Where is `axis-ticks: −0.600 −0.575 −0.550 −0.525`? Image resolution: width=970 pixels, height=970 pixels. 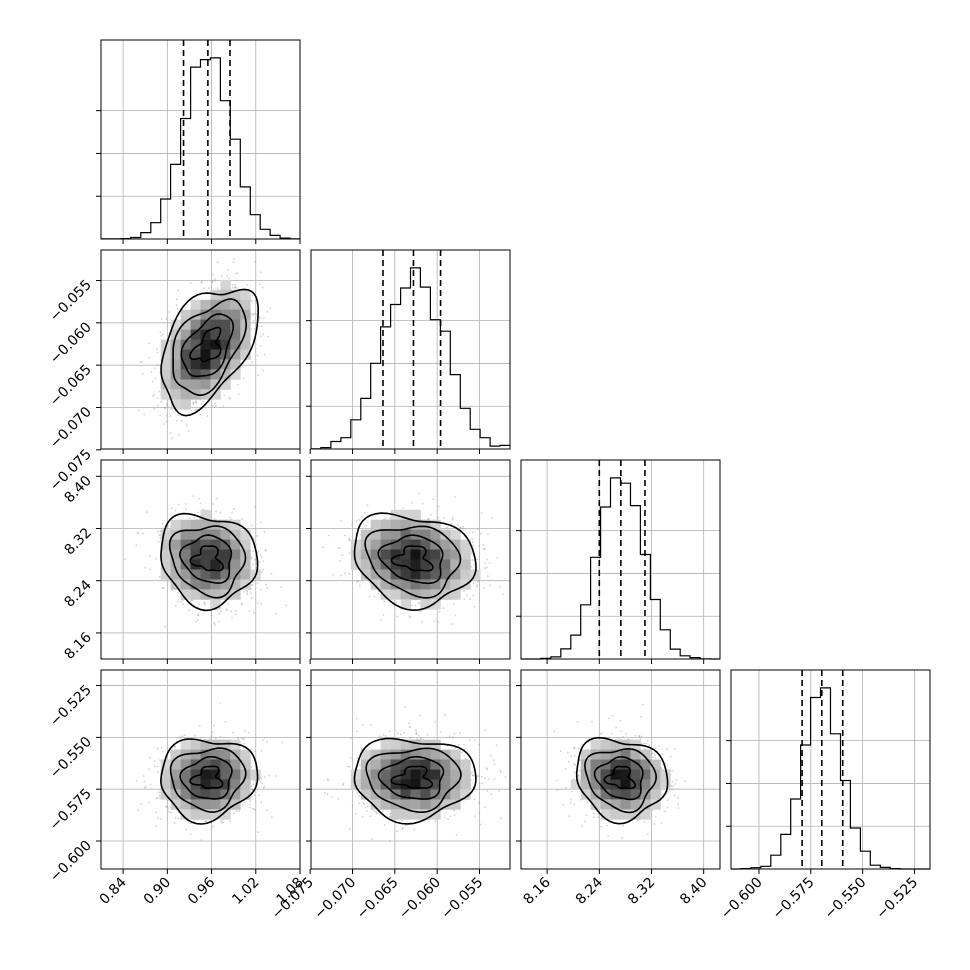
axis-ticks: −0.600 −0.575 −0.550 −0.525 is located at coordinates (819, 831).